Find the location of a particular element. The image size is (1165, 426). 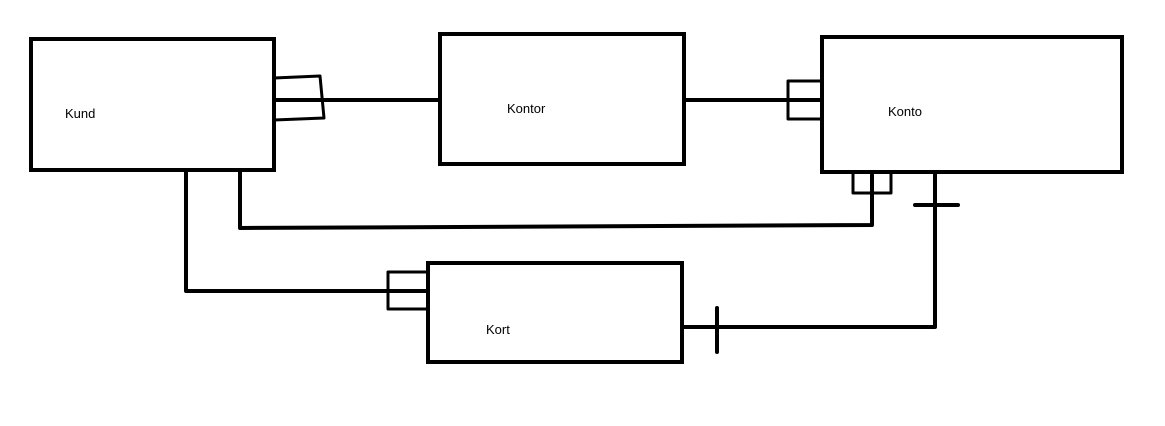

relationship-kontor-konto is located at coordinates (753, 100).